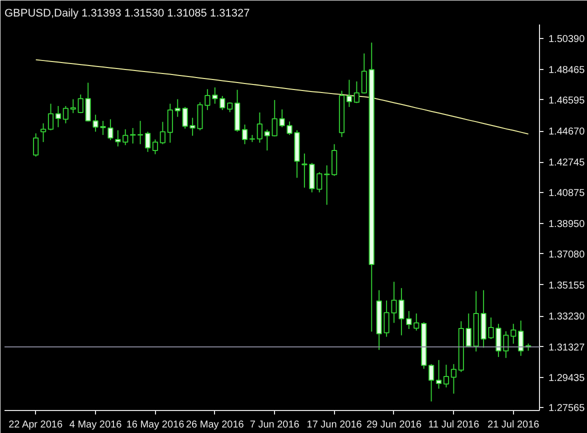  I want to click on y-tick-label: 1.44670, so click(567, 132).